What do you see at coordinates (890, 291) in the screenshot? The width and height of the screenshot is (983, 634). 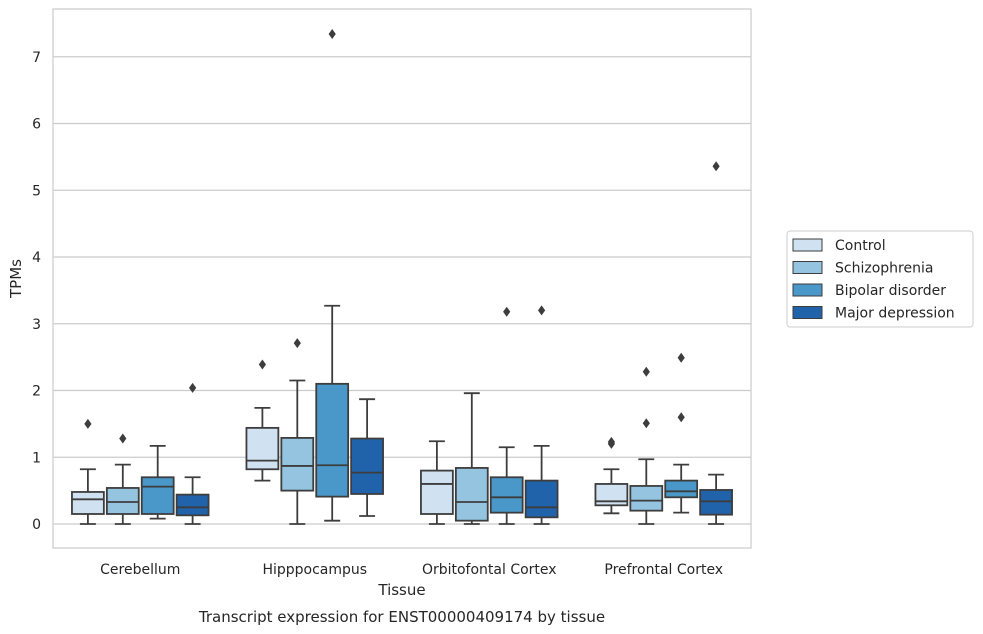 I see `legend-label: Bipolar disorder` at bounding box center [890, 291].